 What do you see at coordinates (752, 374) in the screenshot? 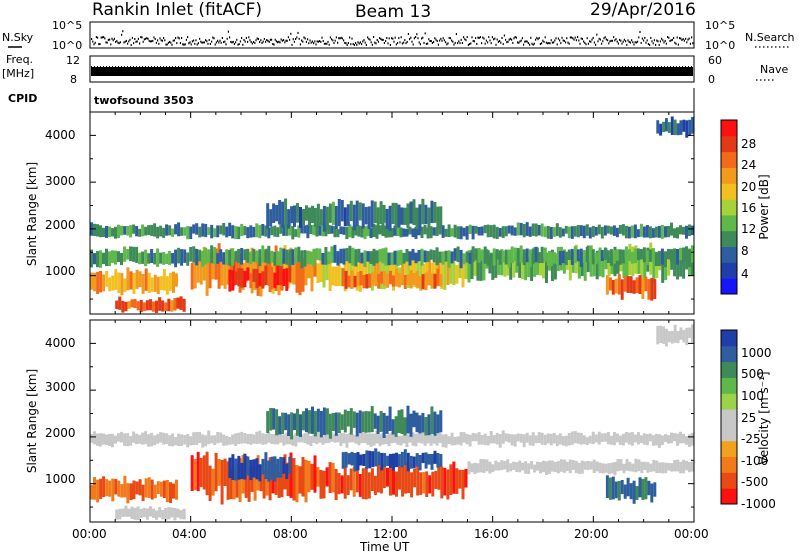
I see `vel-cbar-tick-500: 500` at bounding box center [752, 374].